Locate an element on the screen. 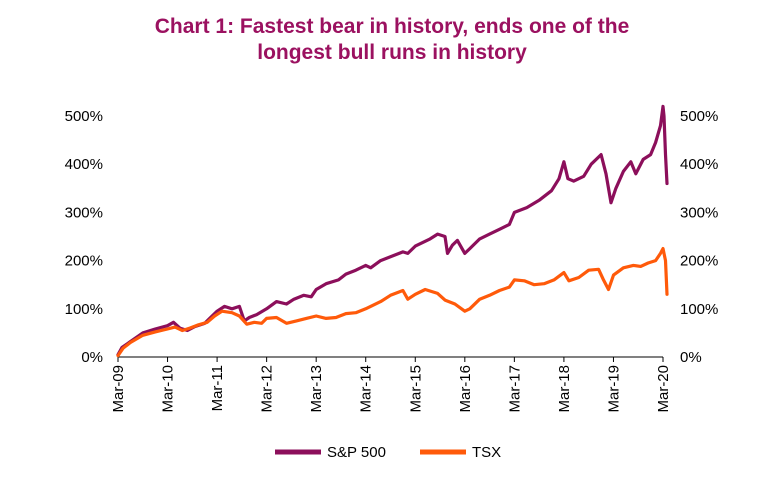  y-tick-label-left: 0% is located at coordinates (92, 357).